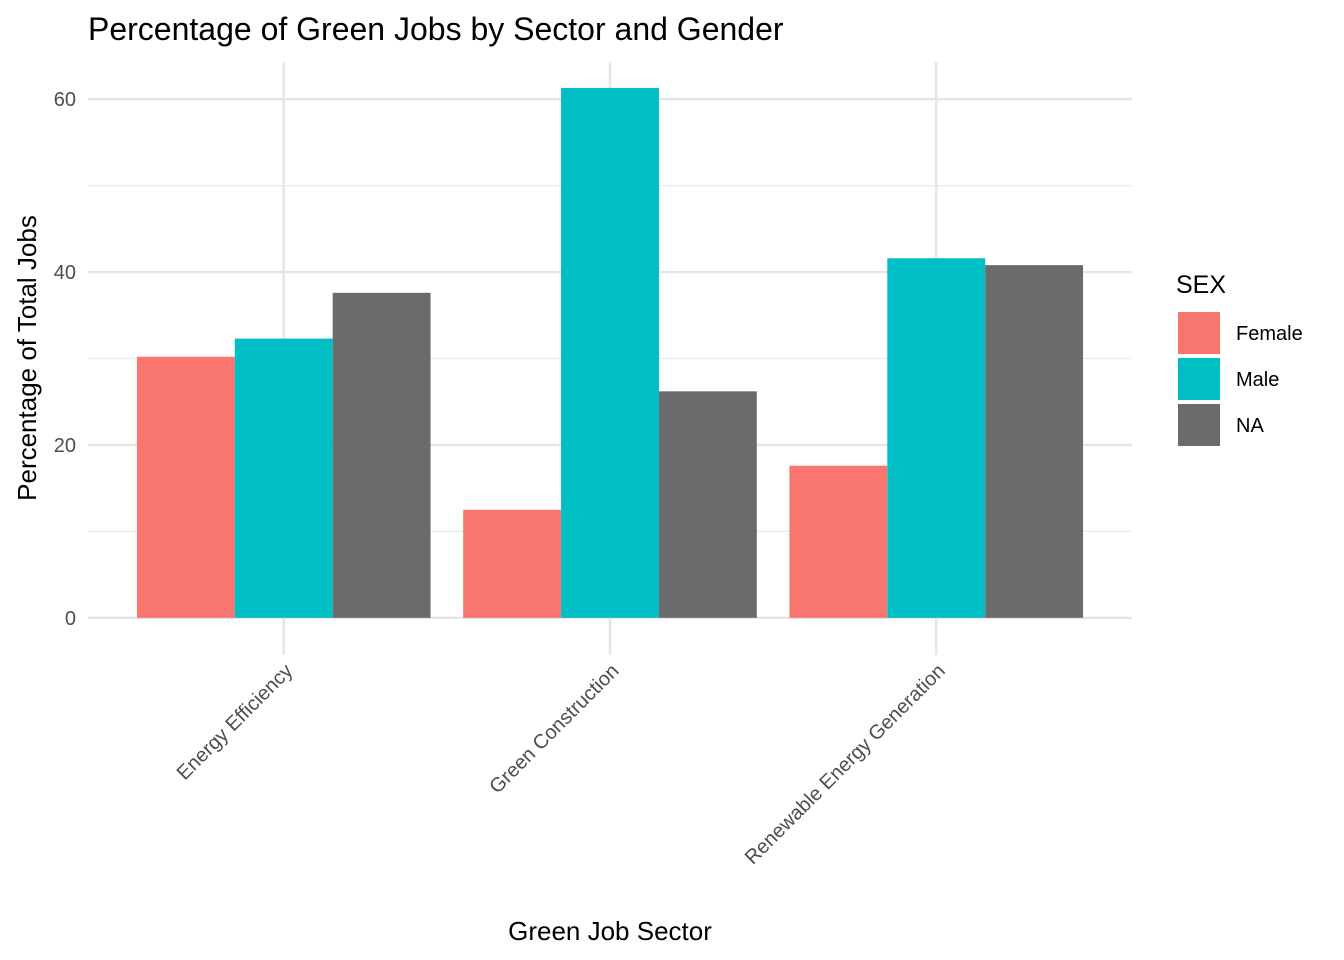  What do you see at coordinates (610, 931) in the screenshot?
I see `x-axis-title: Green Job Sector` at bounding box center [610, 931].